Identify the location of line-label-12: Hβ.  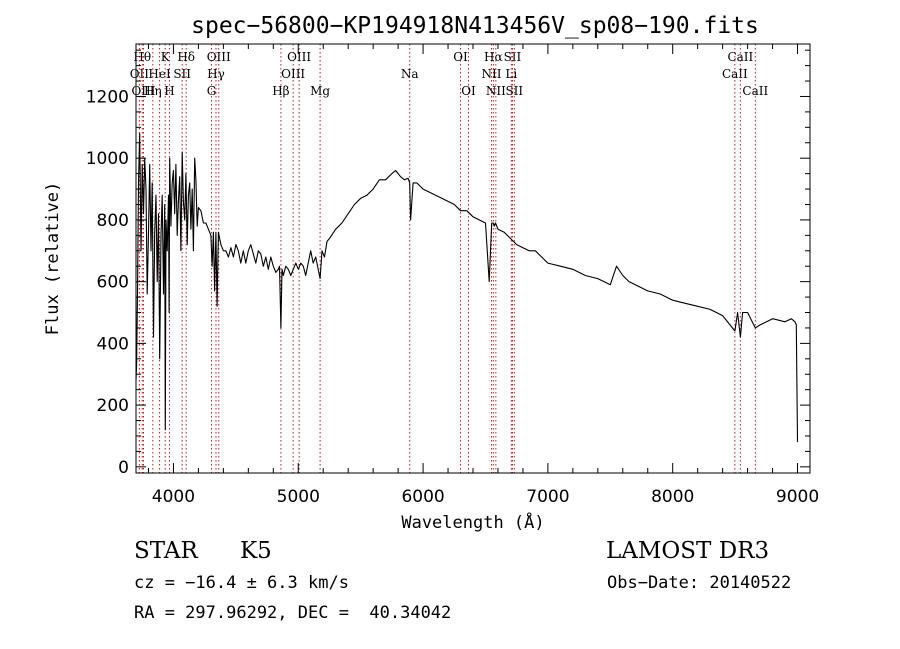
(280, 91).